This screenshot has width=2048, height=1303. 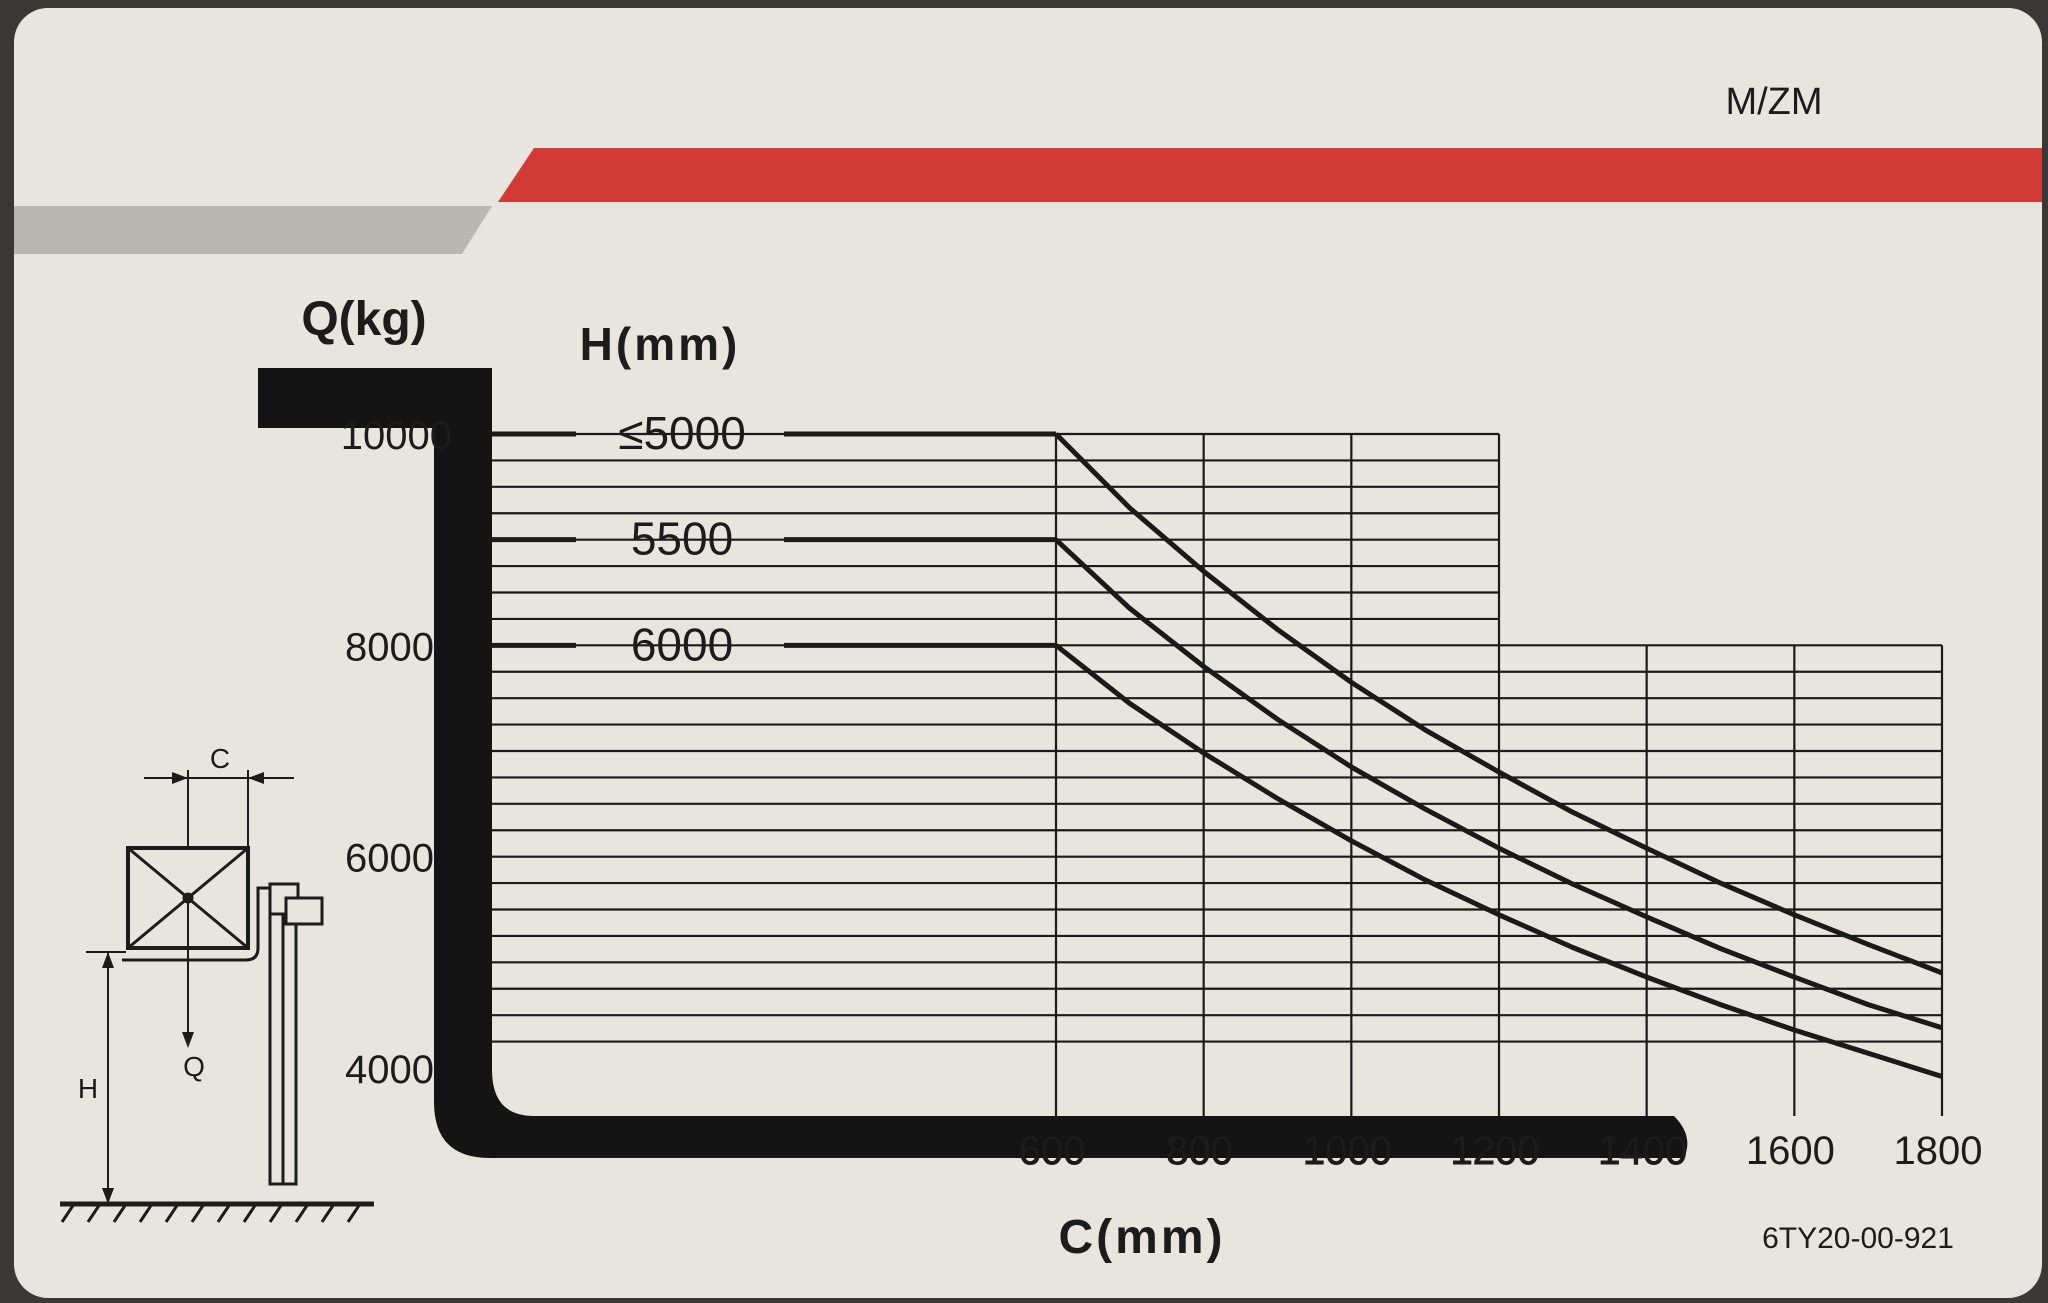 I want to click on h-height-label: H, so click(x=88, y=1088).